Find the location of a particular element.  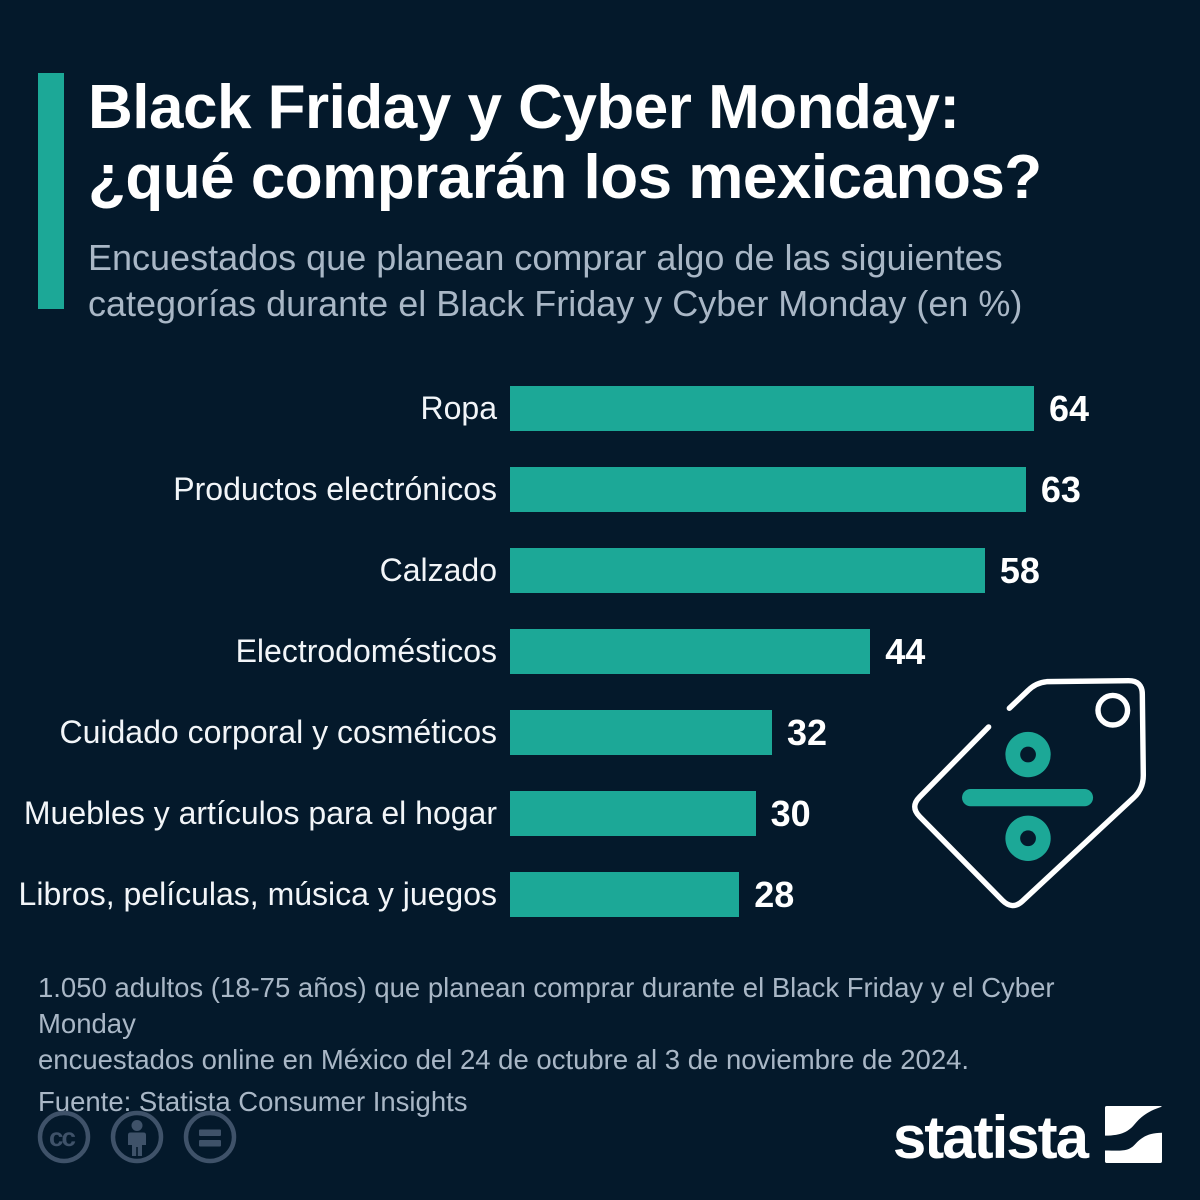

attribution-person-icon is located at coordinates (137, 1137).